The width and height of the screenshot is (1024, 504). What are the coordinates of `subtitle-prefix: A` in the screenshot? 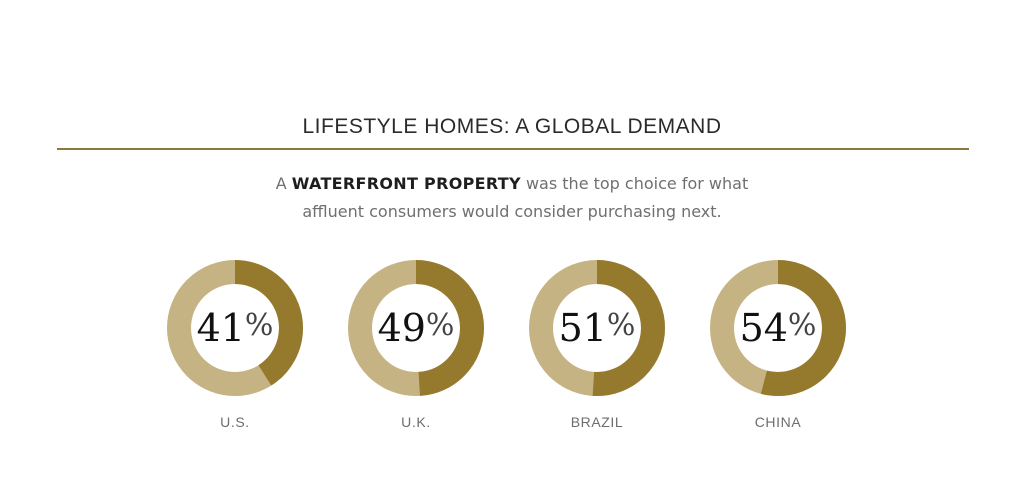 It's located at (283, 183).